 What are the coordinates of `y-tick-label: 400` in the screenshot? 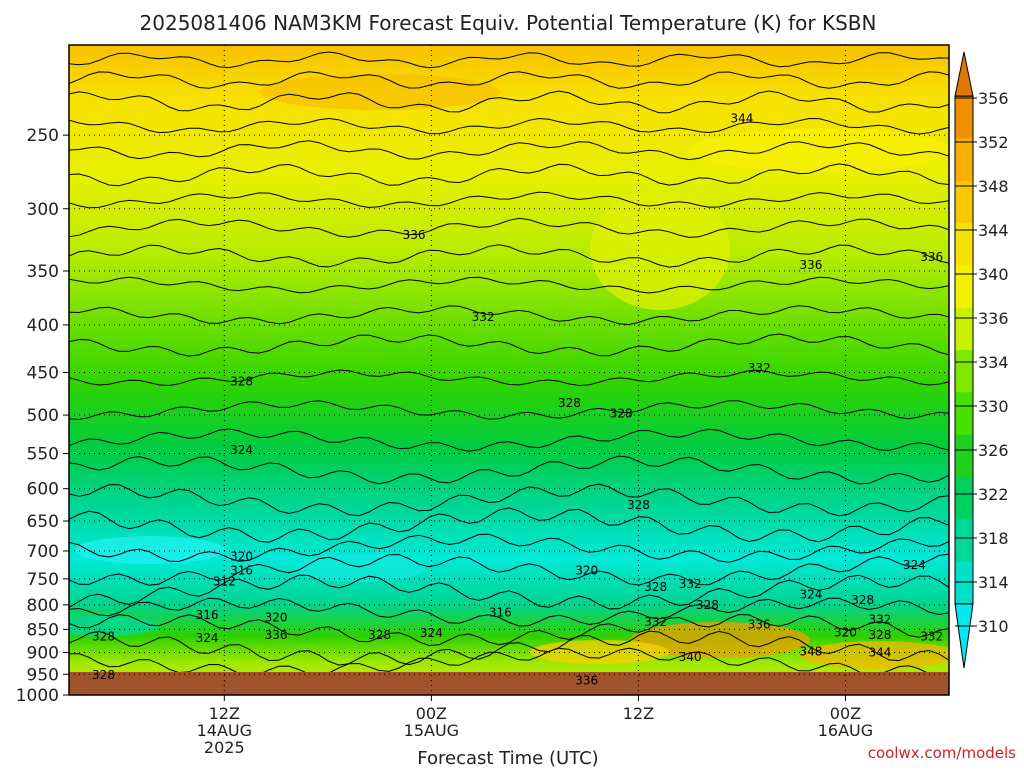 It's located at (43, 326).